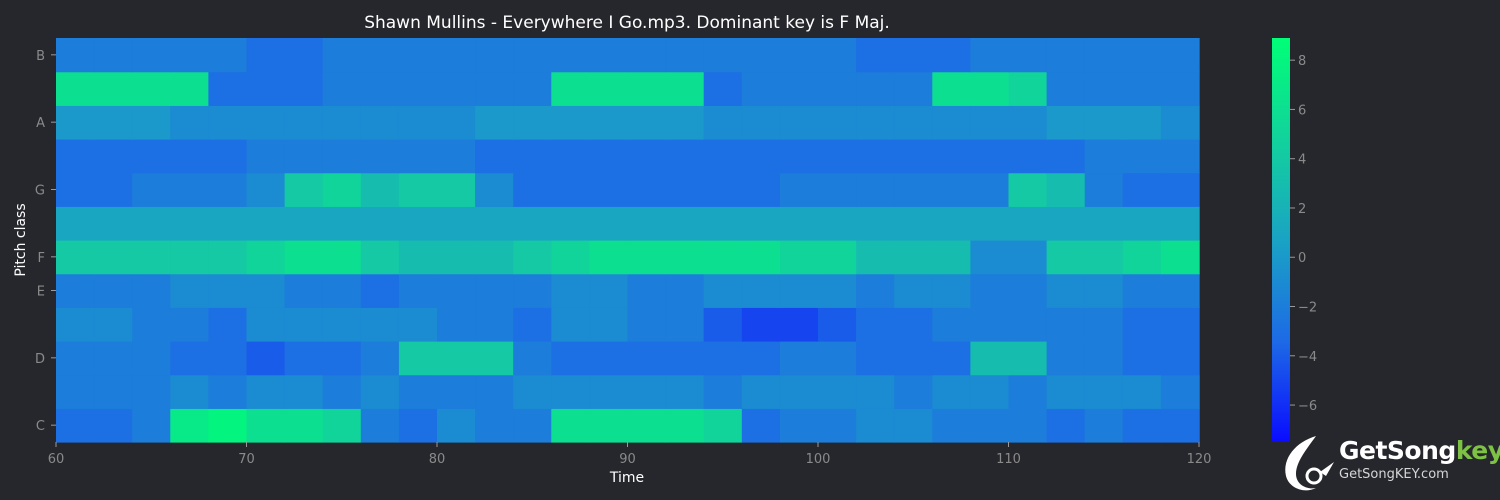 This screenshot has height=500, width=1500. Describe the element at coordinates (40, 359) in the screenshot. I see `y-tick-label: D` at that location.